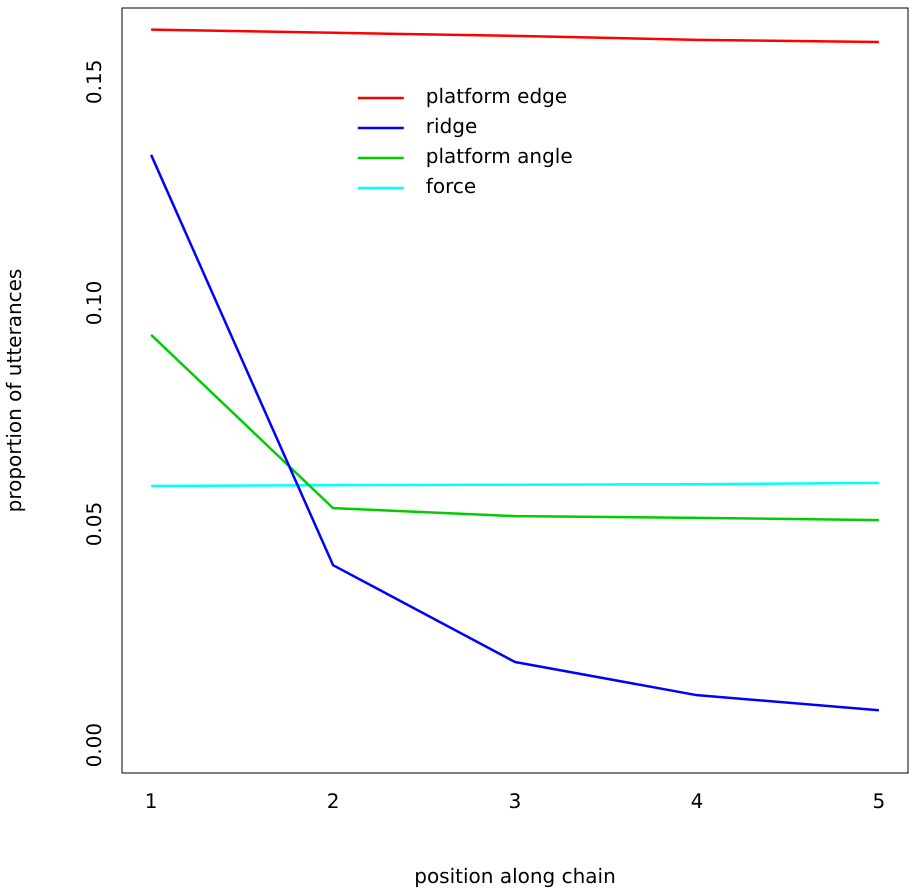 The image size is (909, 894). I want to click on y-tick-label: 0.05, so click(94, 524).